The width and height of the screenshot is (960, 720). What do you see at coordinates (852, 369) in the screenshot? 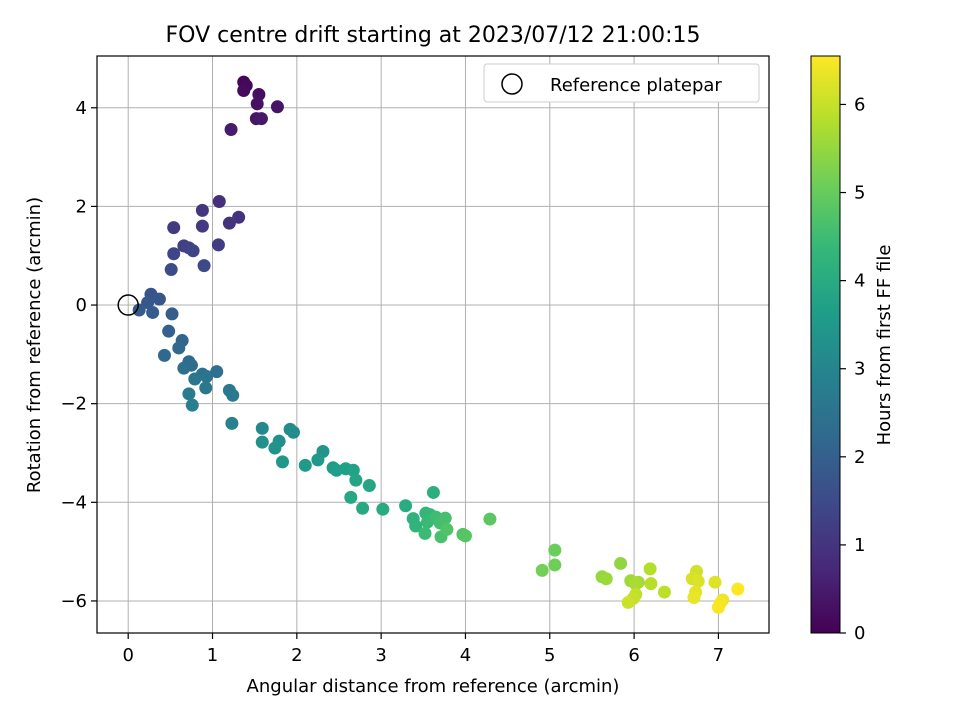
I see `colorbar-ticks: 0 1 2 3 4 5 6` at bounding box center [852, 369].